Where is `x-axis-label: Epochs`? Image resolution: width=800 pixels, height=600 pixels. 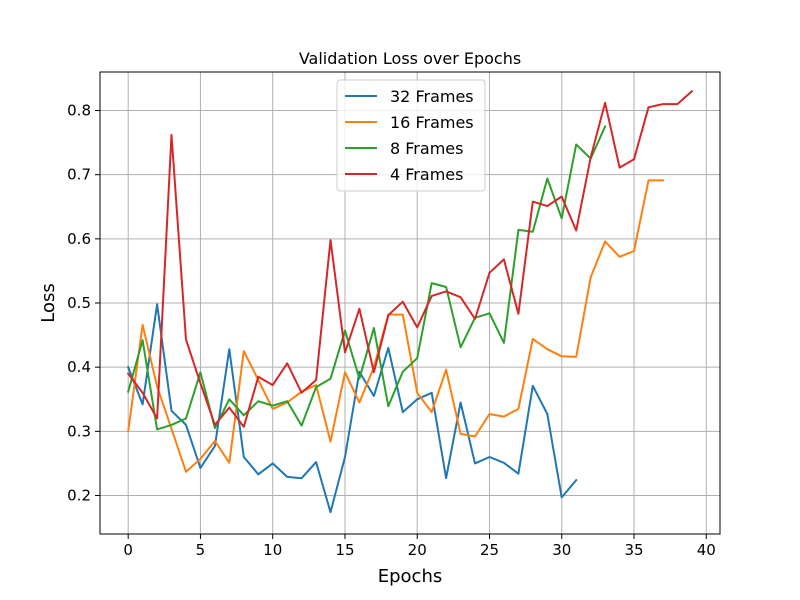
x-axis-label: Epochs is located at coordinates (410, 576).